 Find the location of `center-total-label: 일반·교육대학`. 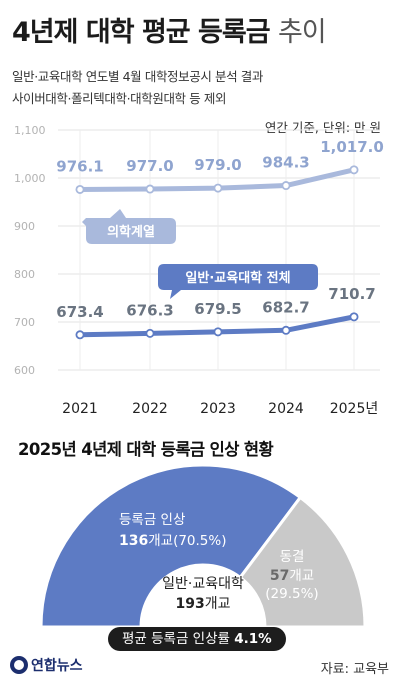

center-total-label: 일반·교육대학 is located at coordinates (203, 584).